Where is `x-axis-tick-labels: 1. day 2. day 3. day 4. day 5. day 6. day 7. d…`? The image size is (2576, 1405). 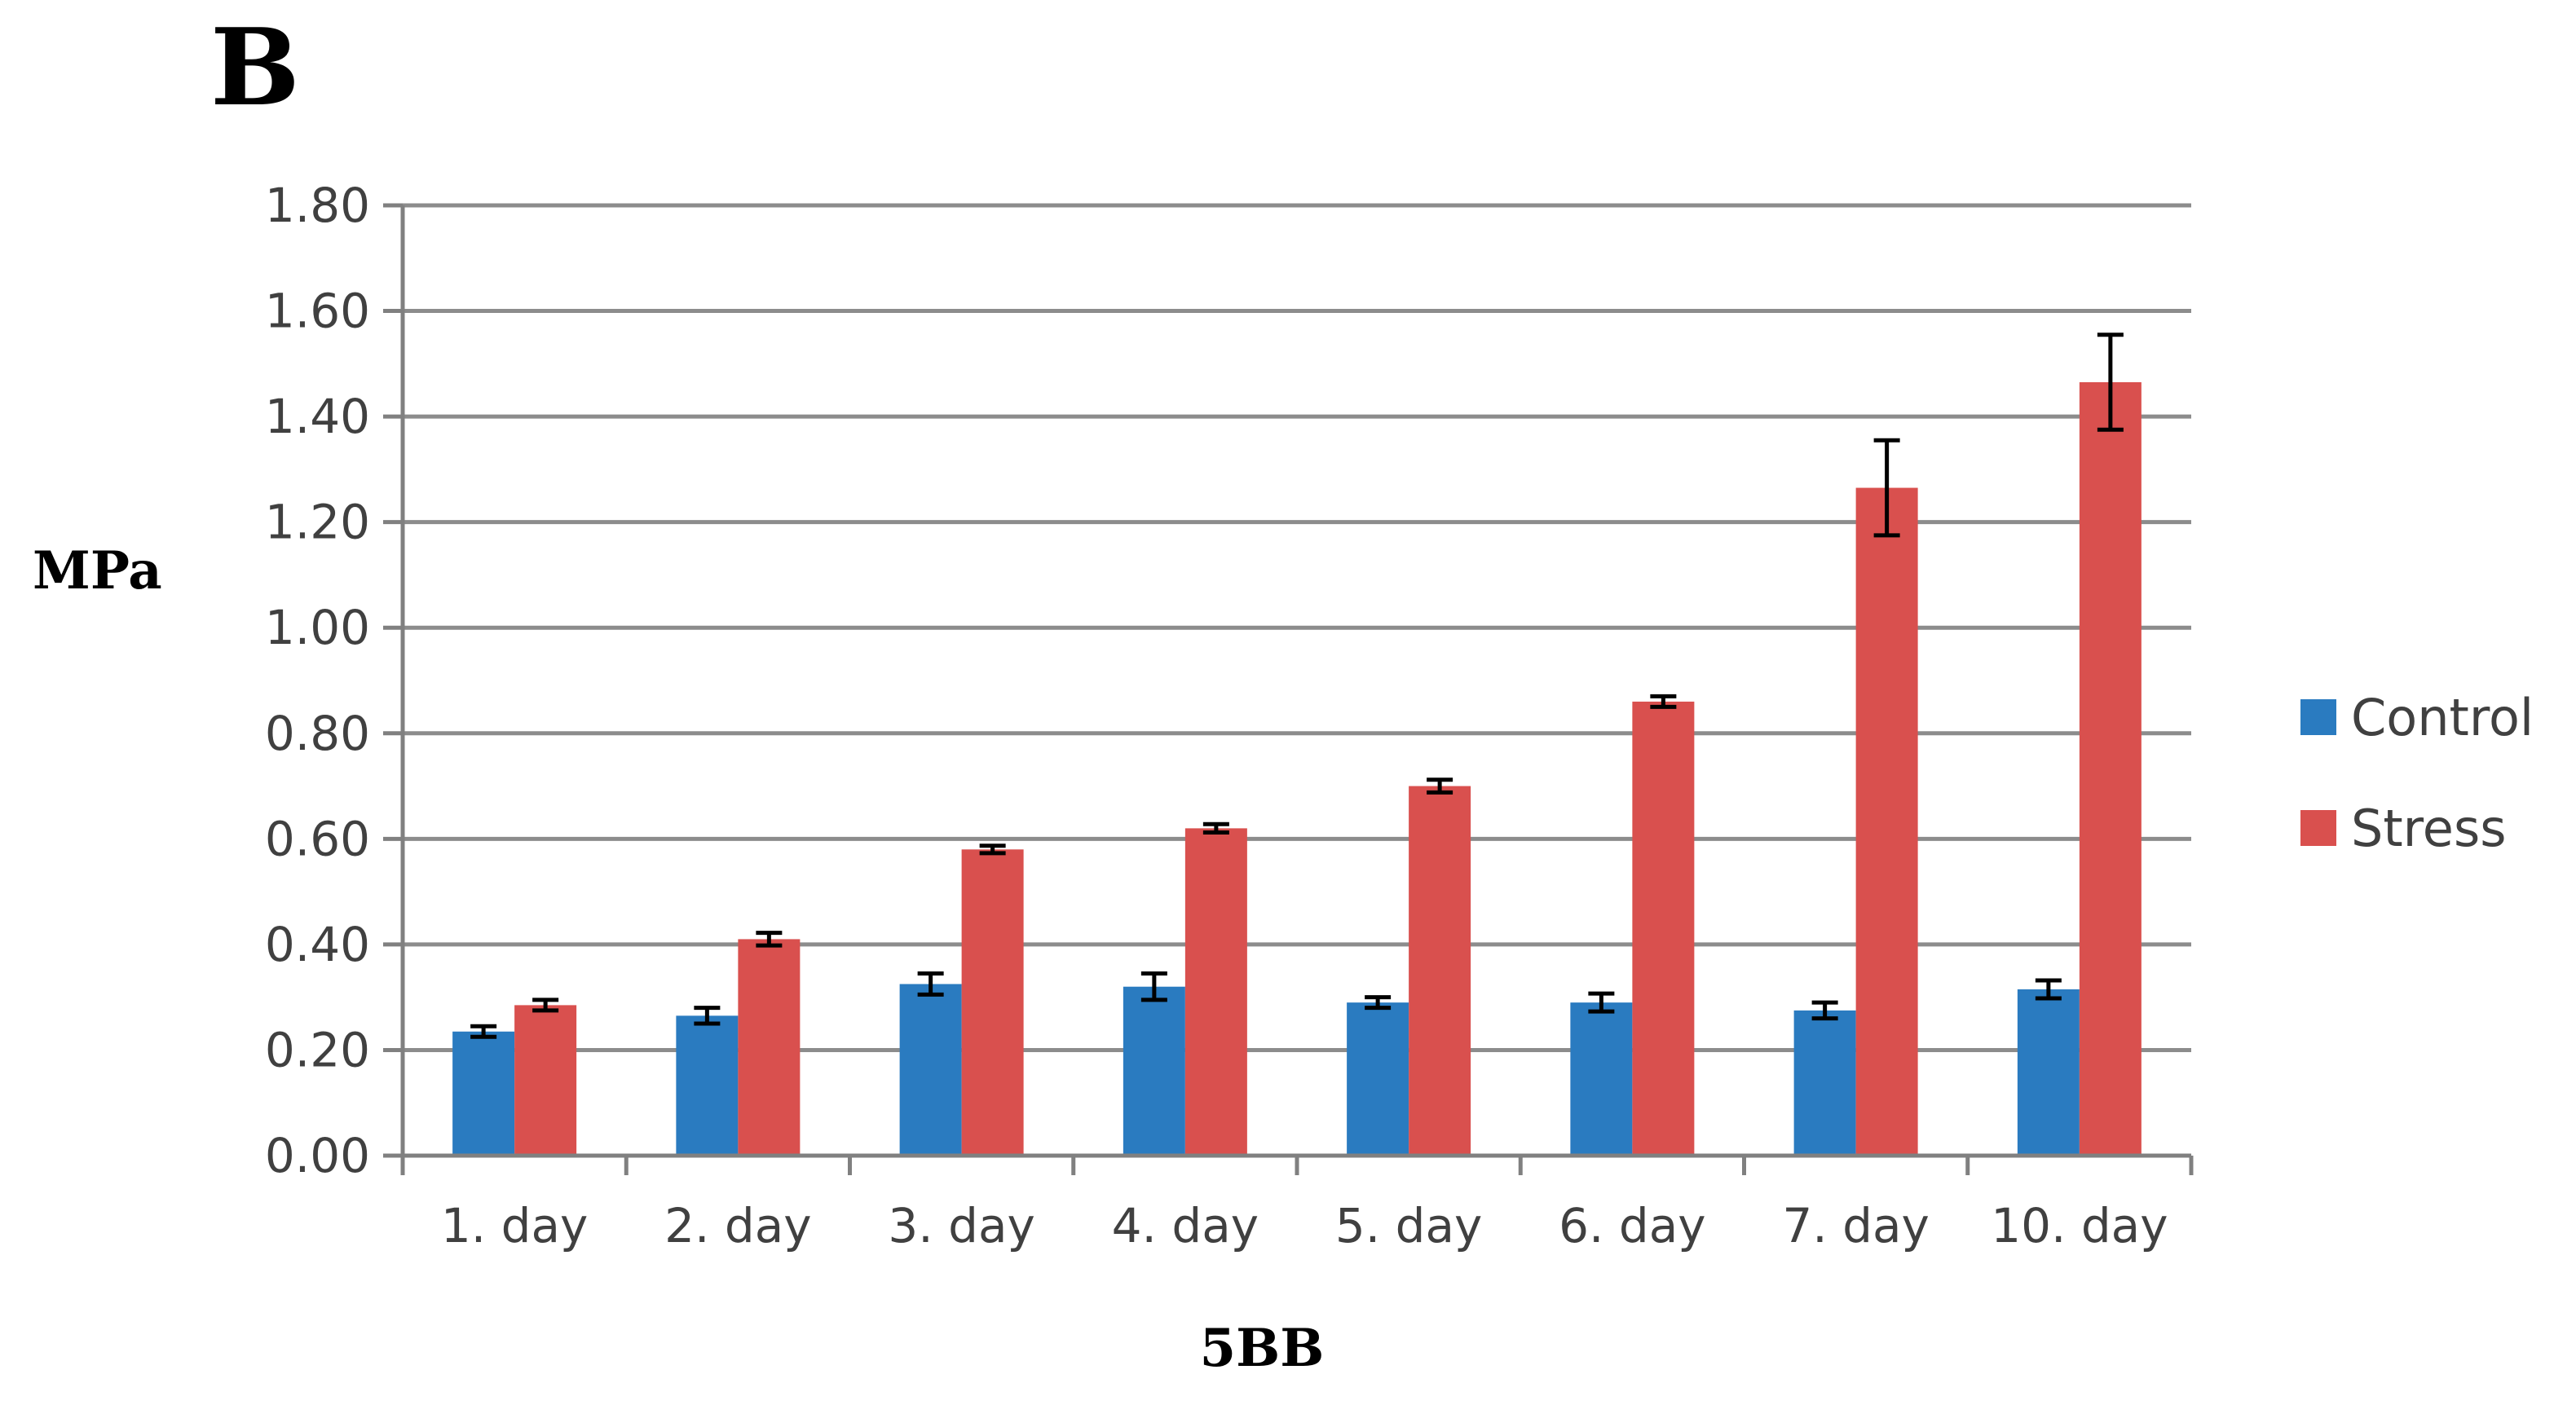
x-axis-tick-labels: 1. day 2. day 3. day 4. day 5. day 6. day 7. d… is located at coordinates (1304, 1225).